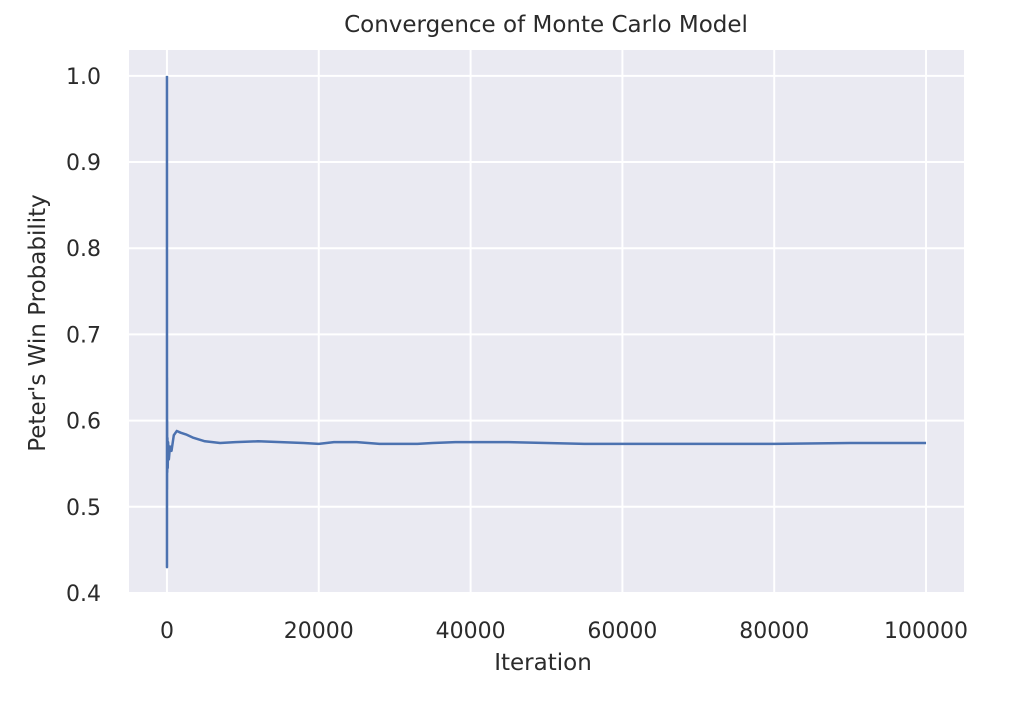  Describe the element at coordinates (83, 77) in the screenshot. I see `y-tick-label: 1.0` at that location.